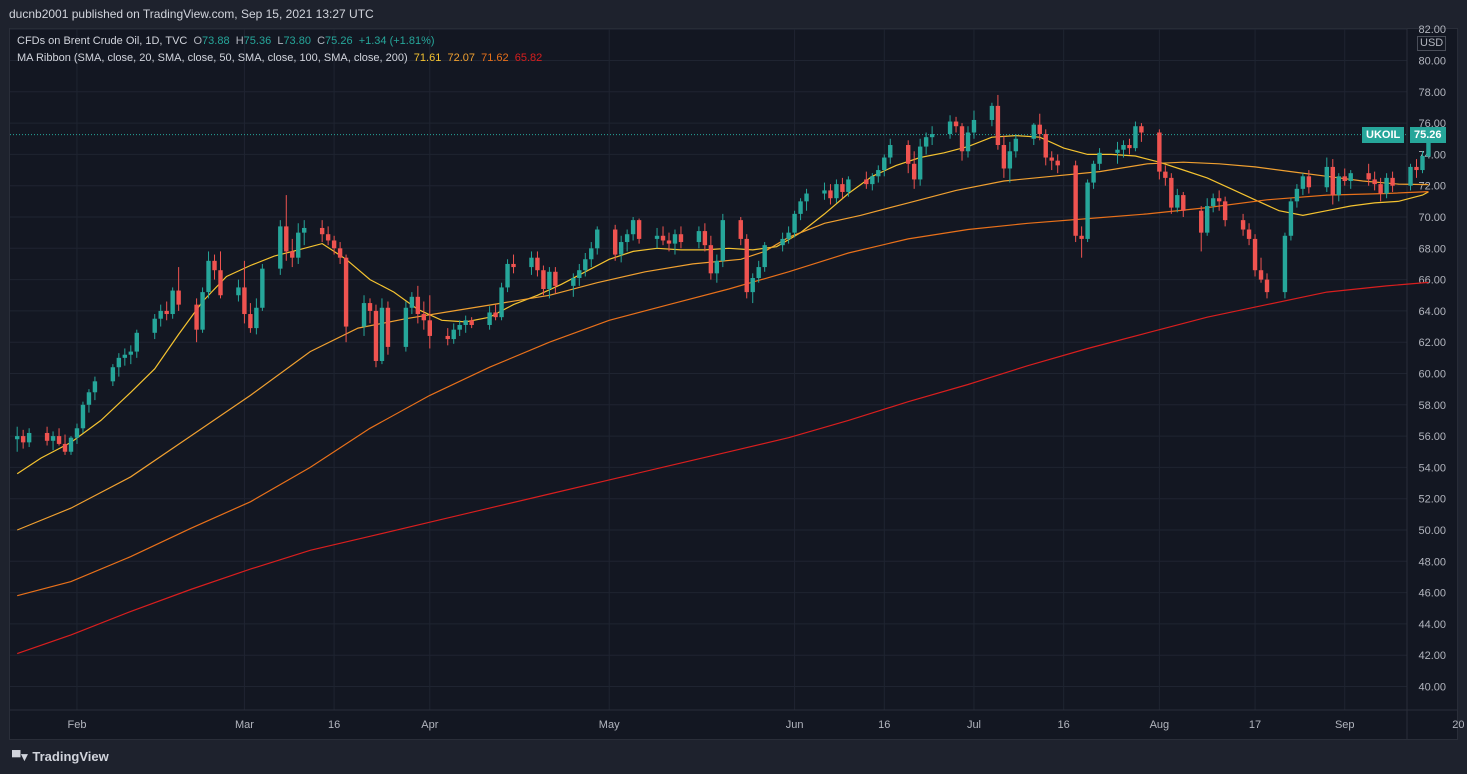 This screenshot has height=774, width=1467. I want to click on currency-label: USD, so click(1432, 43).